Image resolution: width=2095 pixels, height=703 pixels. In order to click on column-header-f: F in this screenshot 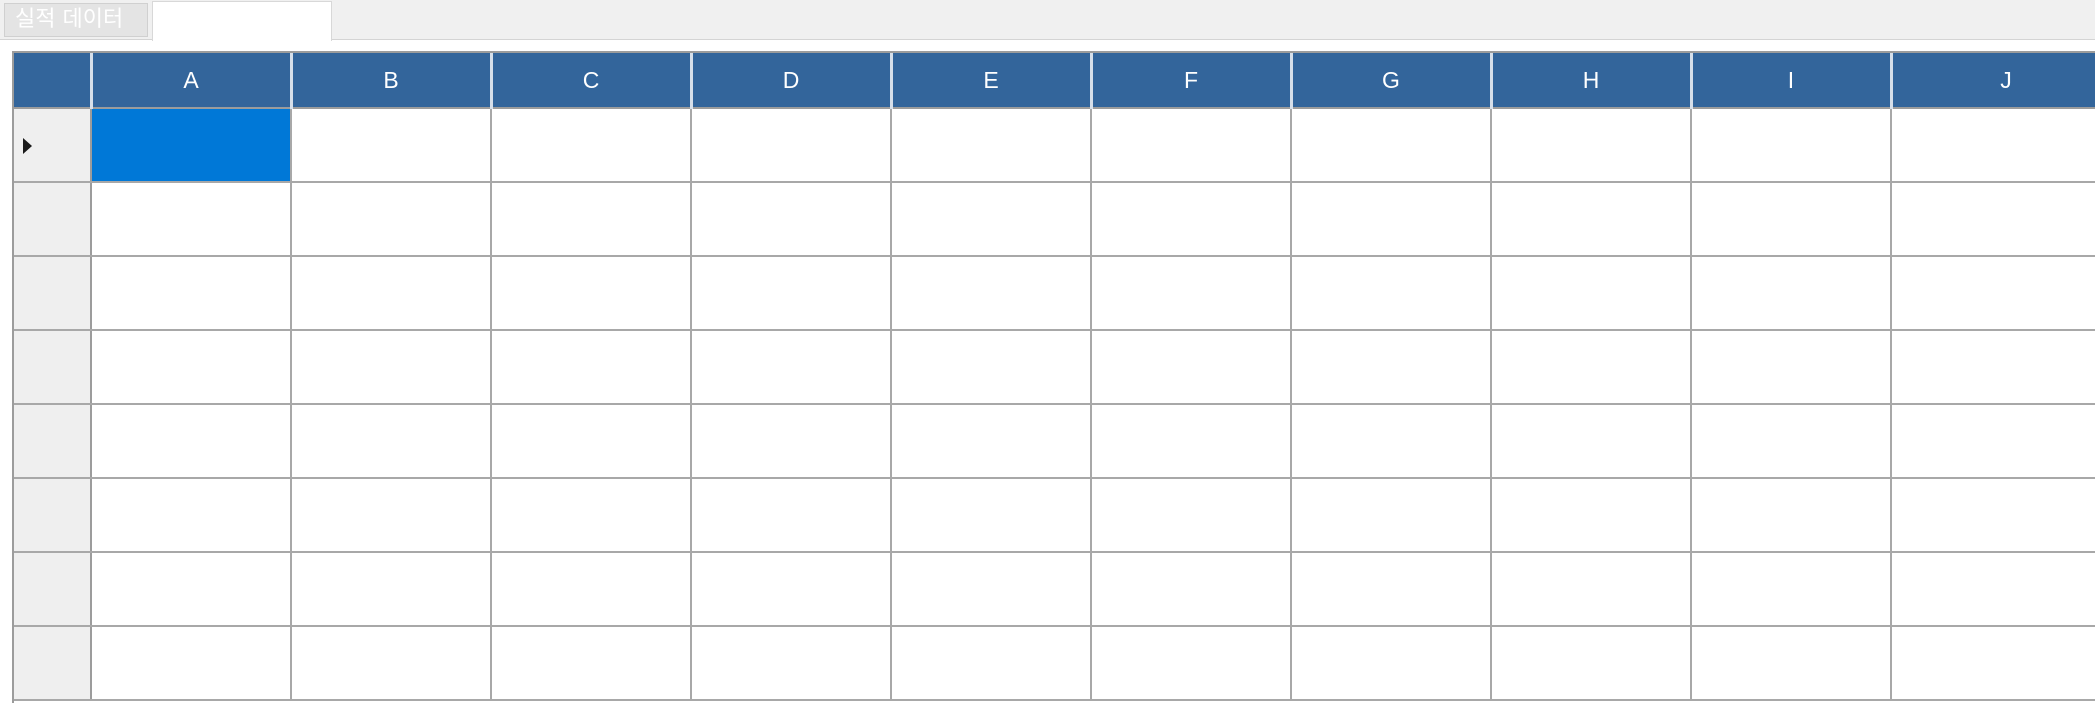, I will do `click(1192, 81)`.